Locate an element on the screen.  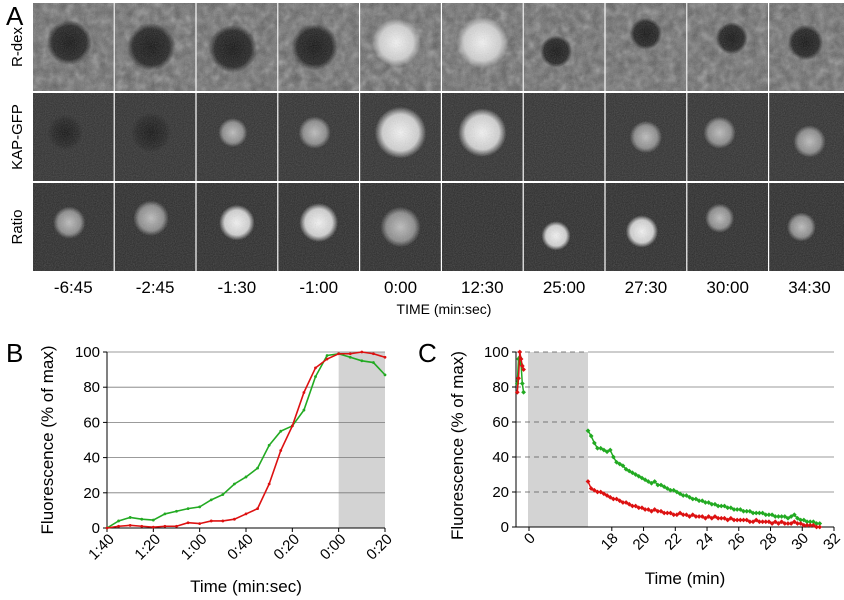
x-tick-label: 0:20 is located at coordinates (286, 547).